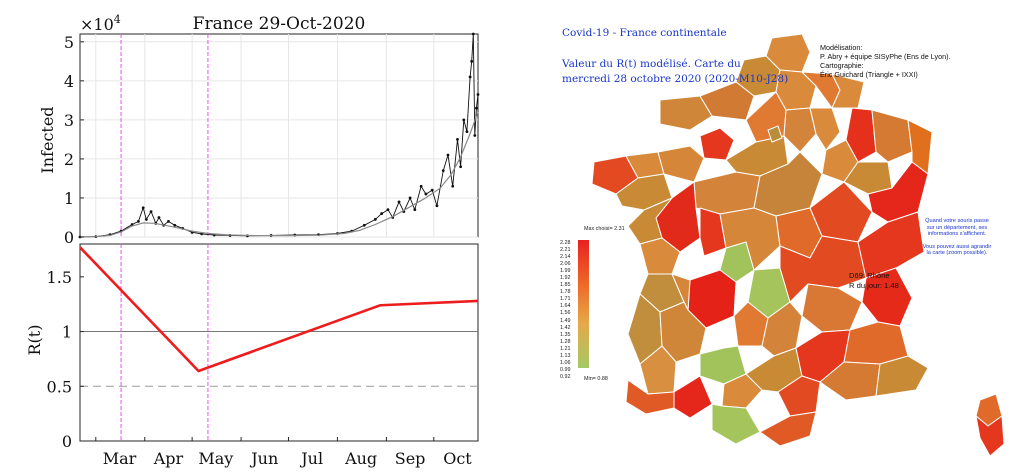 This screenshot has height=475, width=1016. Describe the element at coordinates (583, 304) in the screenshot. I see `legend-colorbar` at that location.